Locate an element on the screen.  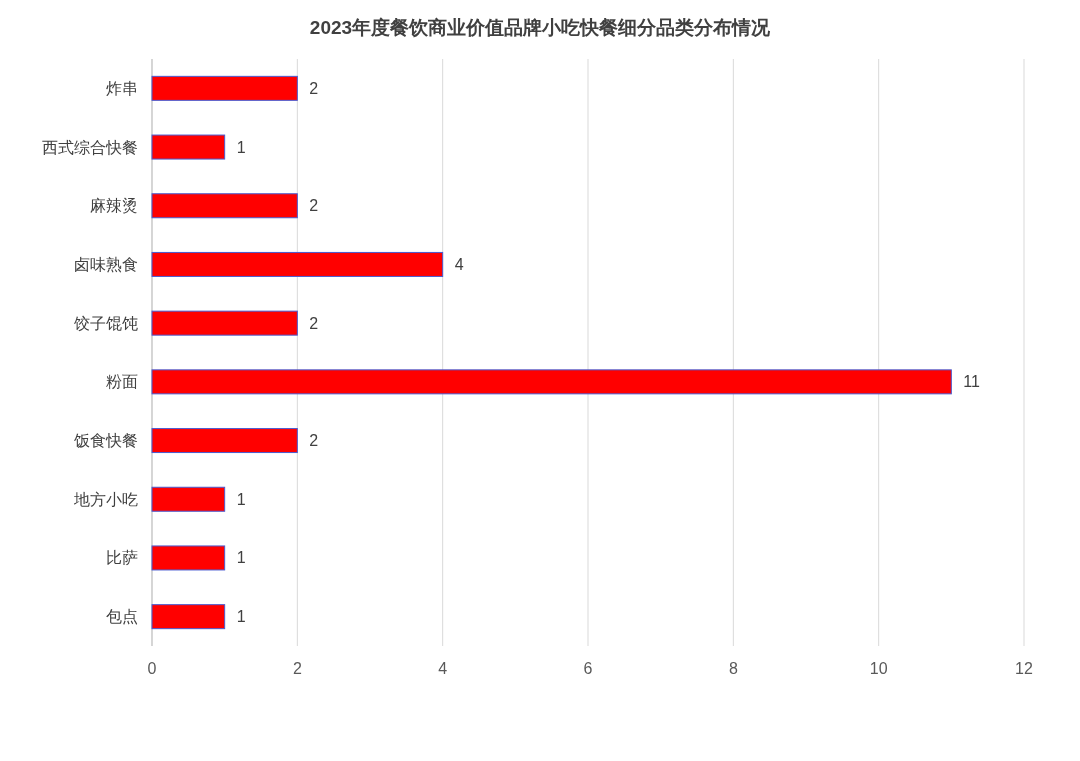
y-tick-label: 西式综合快餐 is located at coordinates (90, 147).